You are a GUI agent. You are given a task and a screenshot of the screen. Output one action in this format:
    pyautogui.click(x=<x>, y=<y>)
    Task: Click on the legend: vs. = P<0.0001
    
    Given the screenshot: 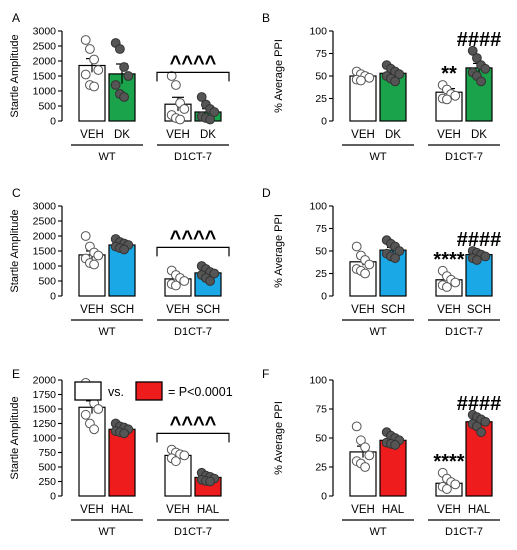 What is the action you would take?
    pyautogui.click(x=153, y=391)
    